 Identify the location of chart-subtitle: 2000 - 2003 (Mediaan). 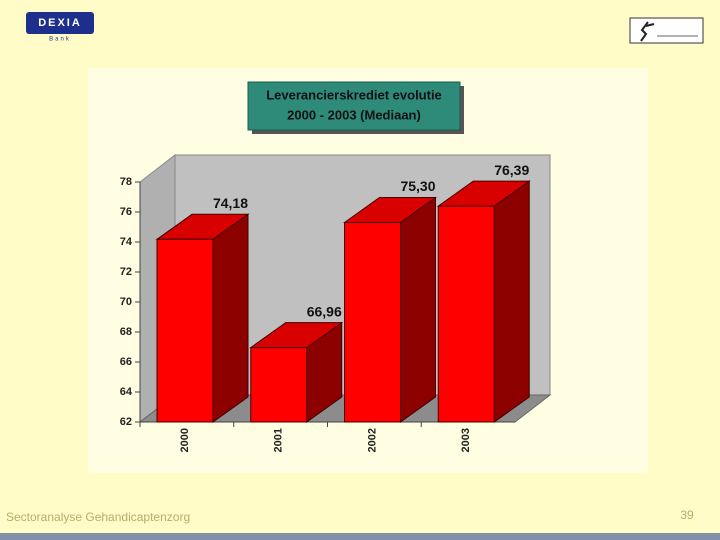
(354, 114).